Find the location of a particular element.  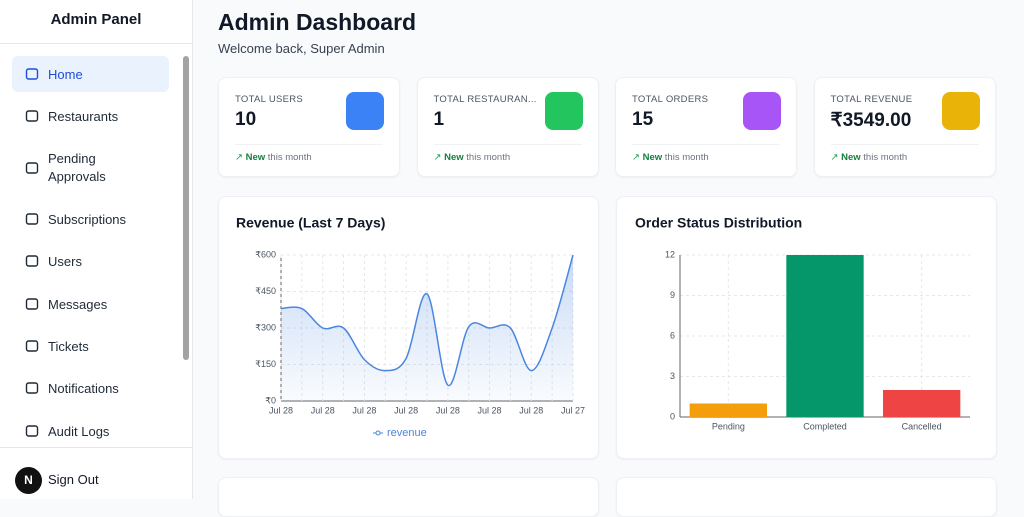

sidebar-footer: N Sign Out is located at coordinates (96, 473).